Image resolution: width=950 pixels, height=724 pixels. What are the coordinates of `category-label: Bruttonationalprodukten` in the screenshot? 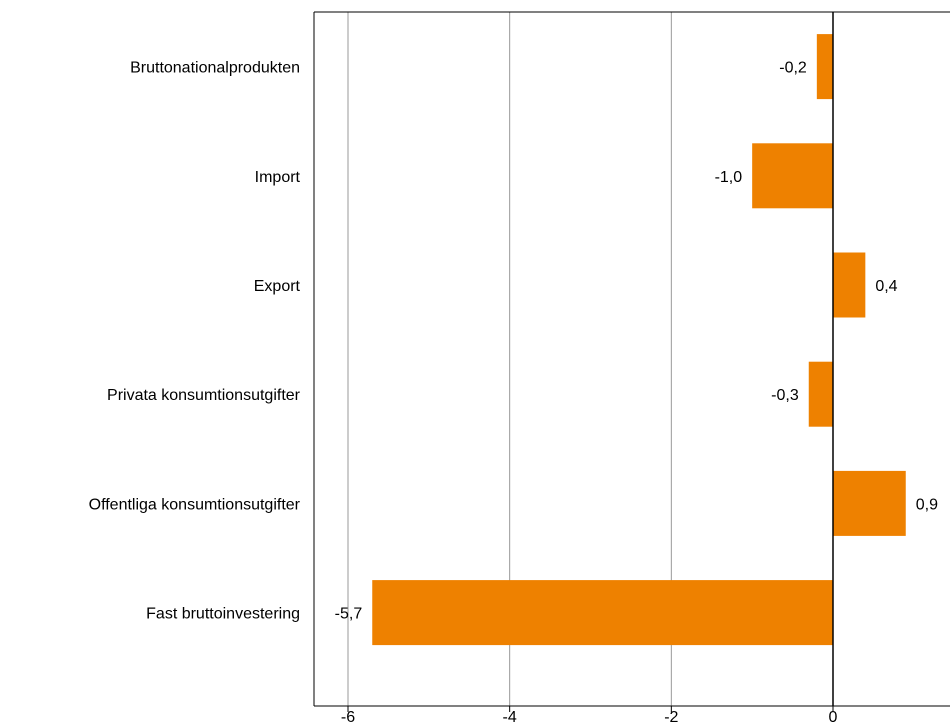 It's located at (215, 68).